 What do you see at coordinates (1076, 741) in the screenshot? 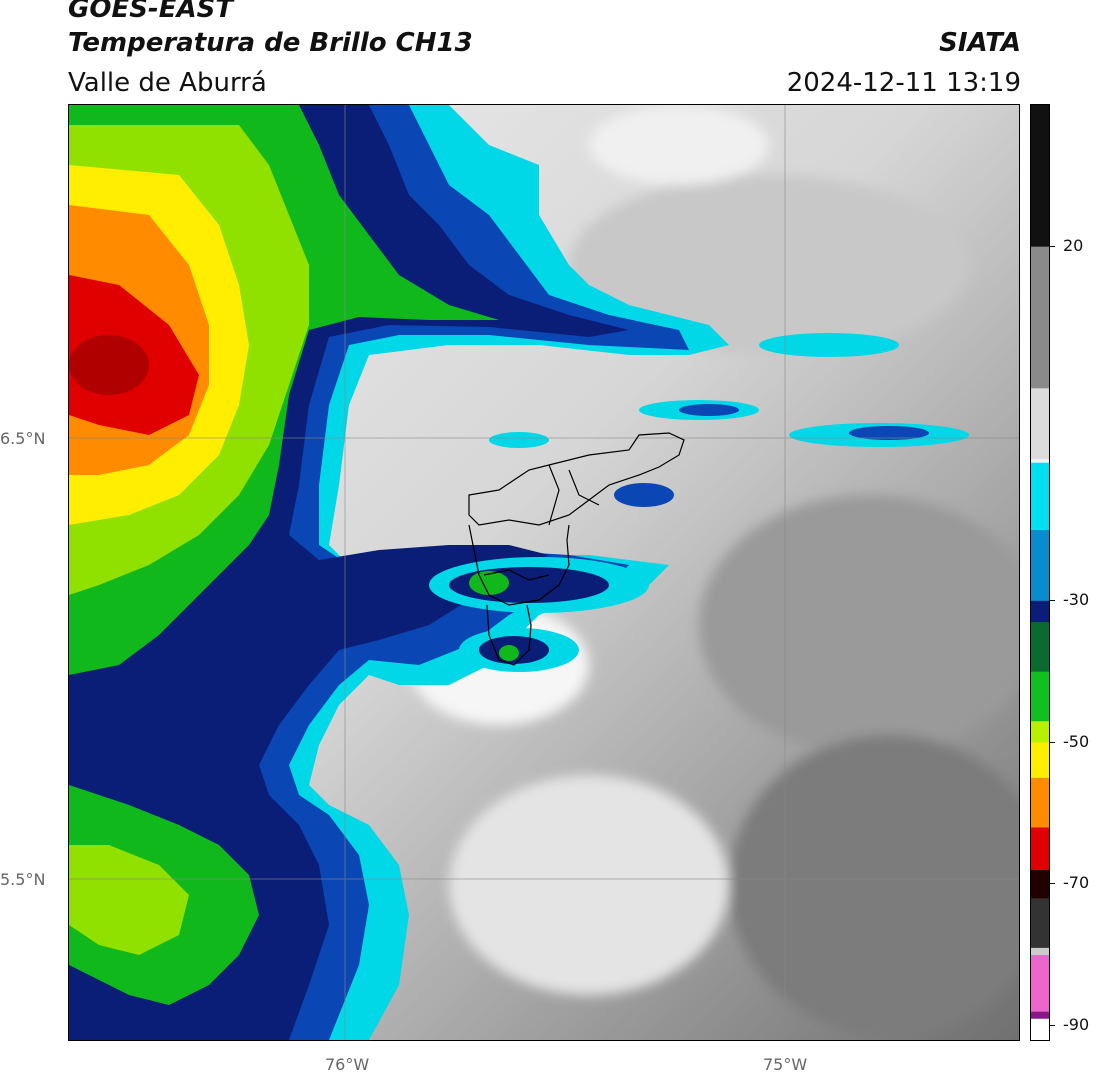
I see `colorbar-tick-label: -50` at bounding box center [1076, 741].